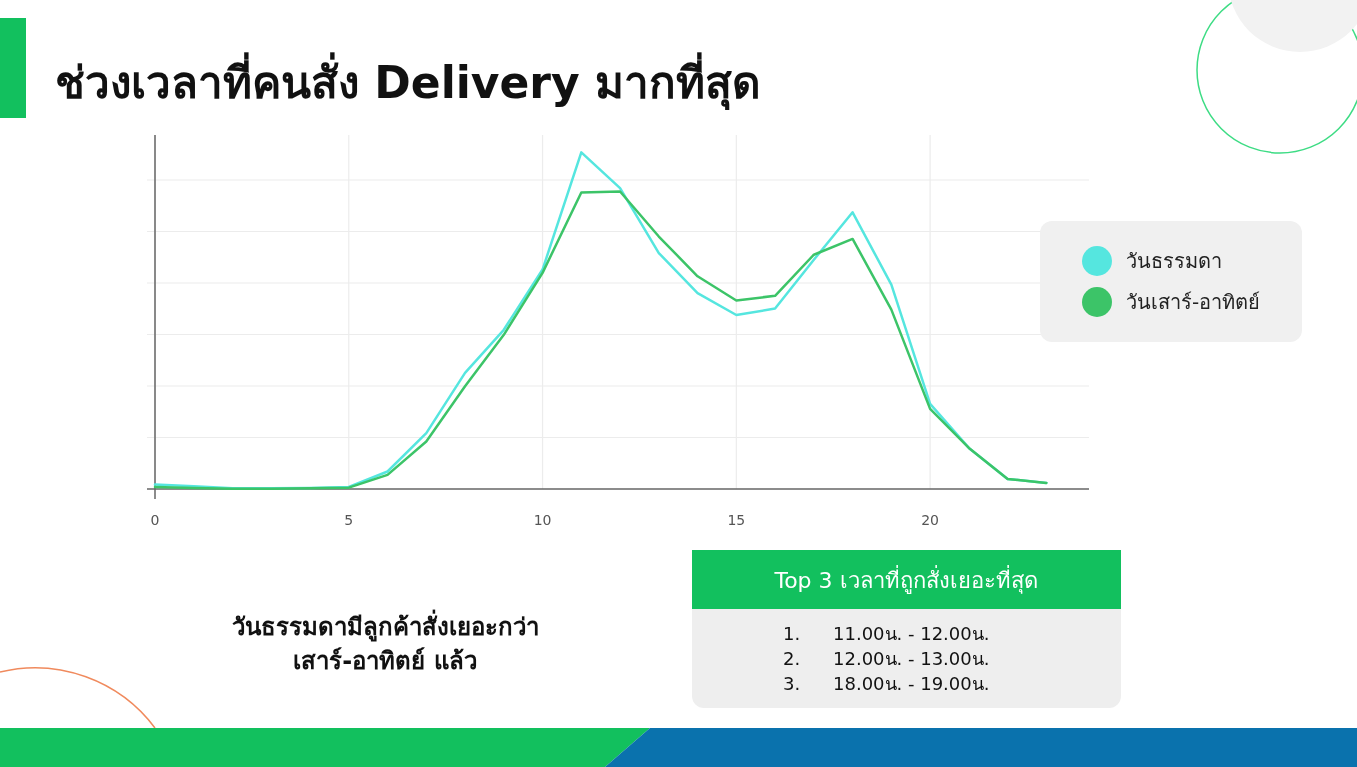 This screenshot has width=1357, height=767. Describe the element at coordinates (155, 520) in the screenshot. I see `x-tick-label: 0` at that location.